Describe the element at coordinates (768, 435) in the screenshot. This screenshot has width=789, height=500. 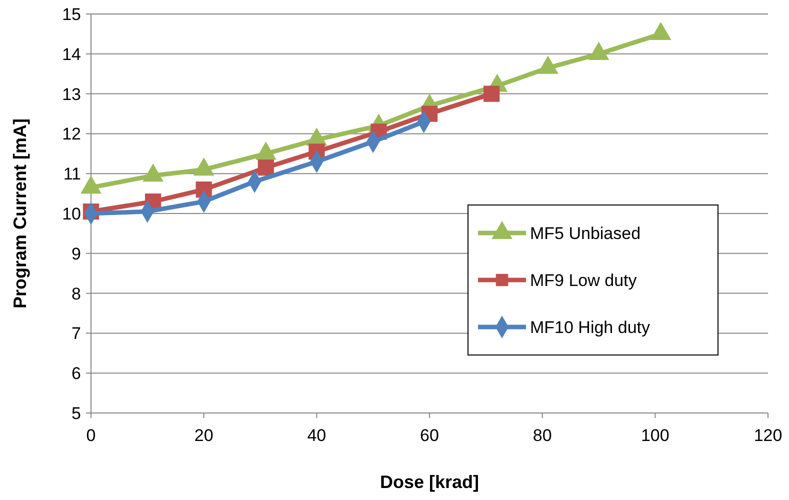
I see `x-tick-label: 120` at that location.